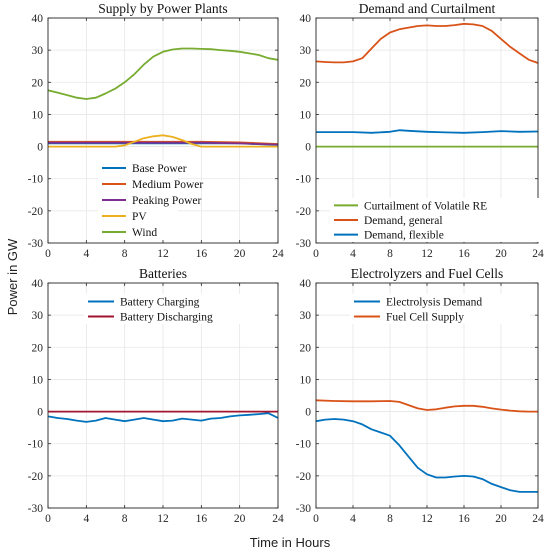  Describe the element at coordinates (166, 318) in the screenshot. I see `legend-entry: Battery Discharging` at that location.